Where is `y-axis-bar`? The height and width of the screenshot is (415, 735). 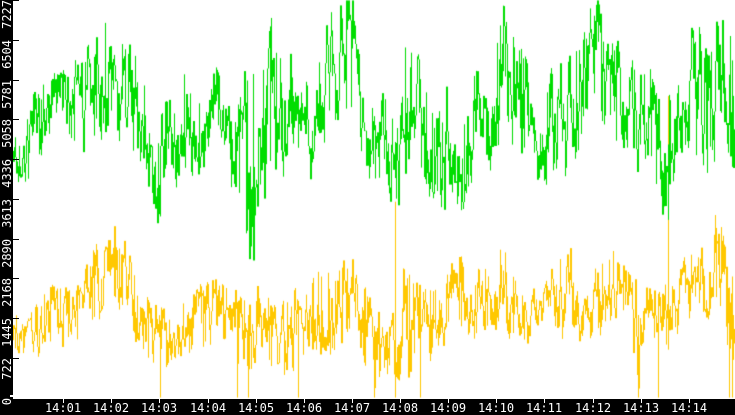 y-axis-bar is located at coordinates (6, 207).